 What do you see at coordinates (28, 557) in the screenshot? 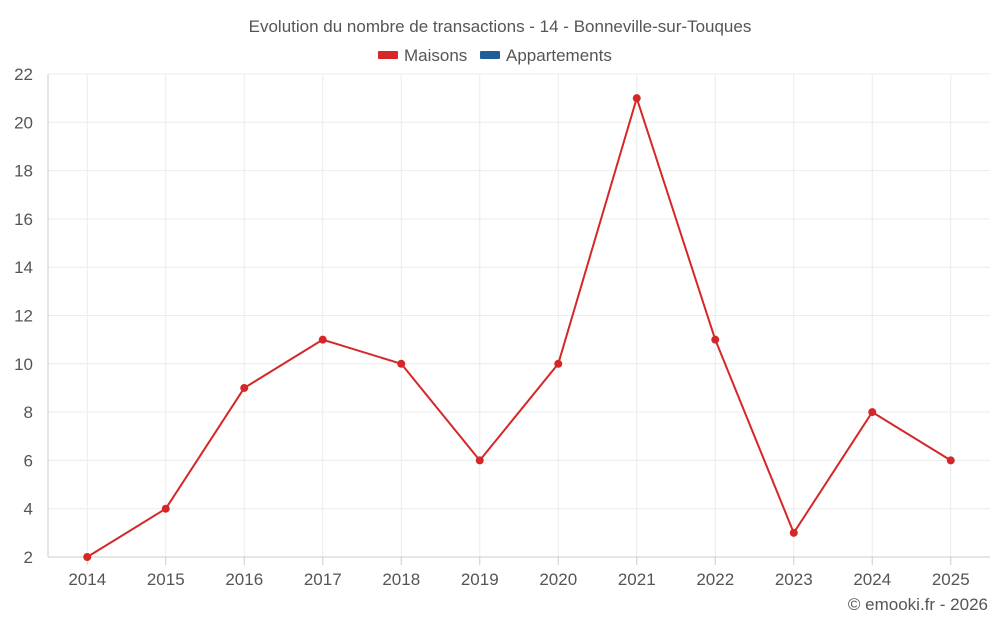
I see `y-tick-label: 2` at bounding box center [28, 557].